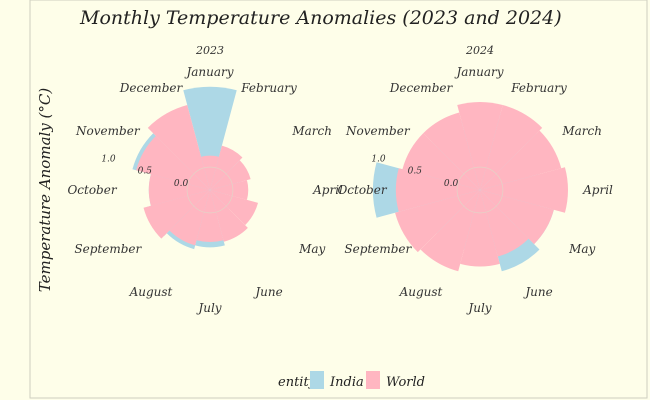  I want to click on legend-label: World, so click(405, 382).